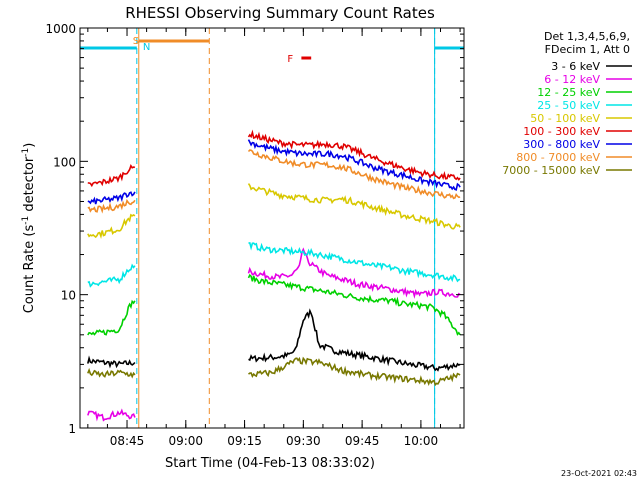  Describe the element at coordinates (127, 441) in the screenshot. I see `x-tick-label: 08:45` at that location.